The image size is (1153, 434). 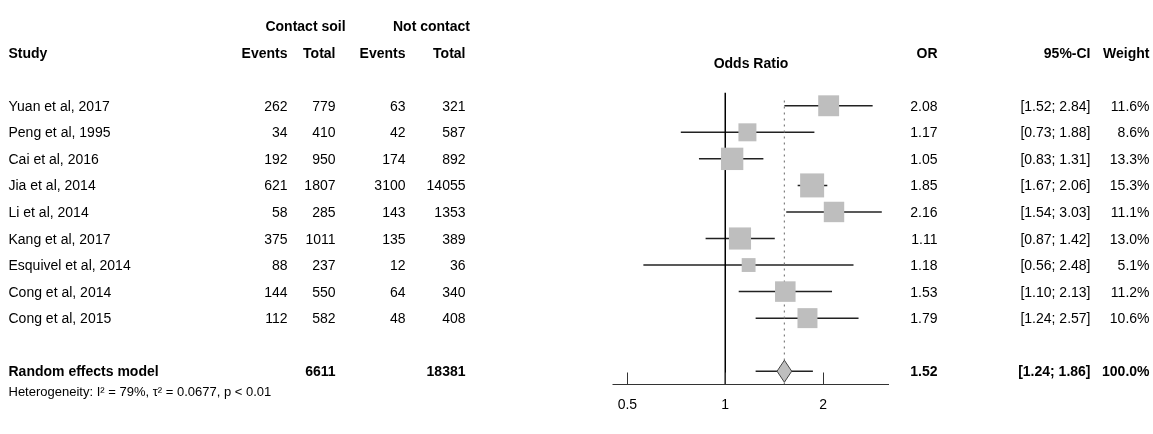 What do you see at coordinates (397, 105) in the screenshot?
I see `text: 63` at bounding box center [397, 105].